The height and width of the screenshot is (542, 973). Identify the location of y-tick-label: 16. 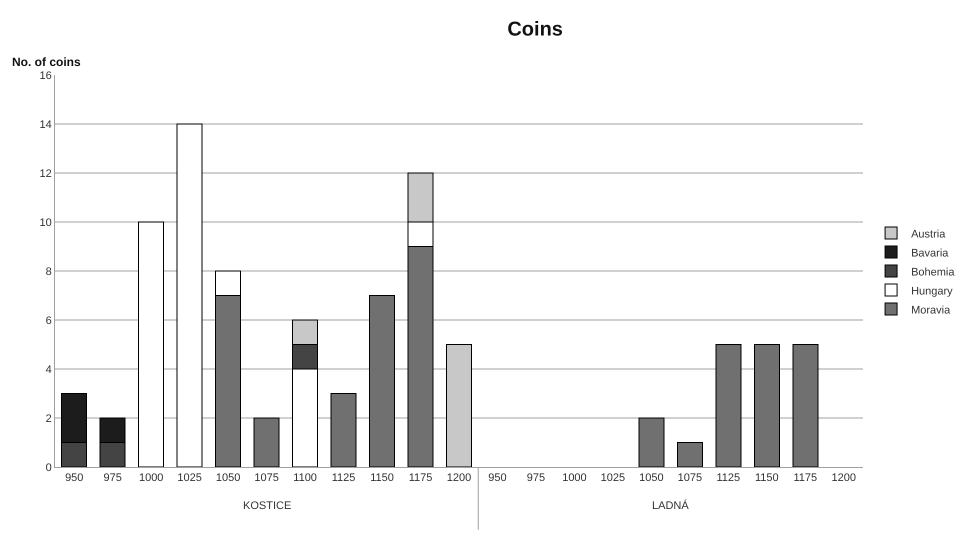
(46, 76).